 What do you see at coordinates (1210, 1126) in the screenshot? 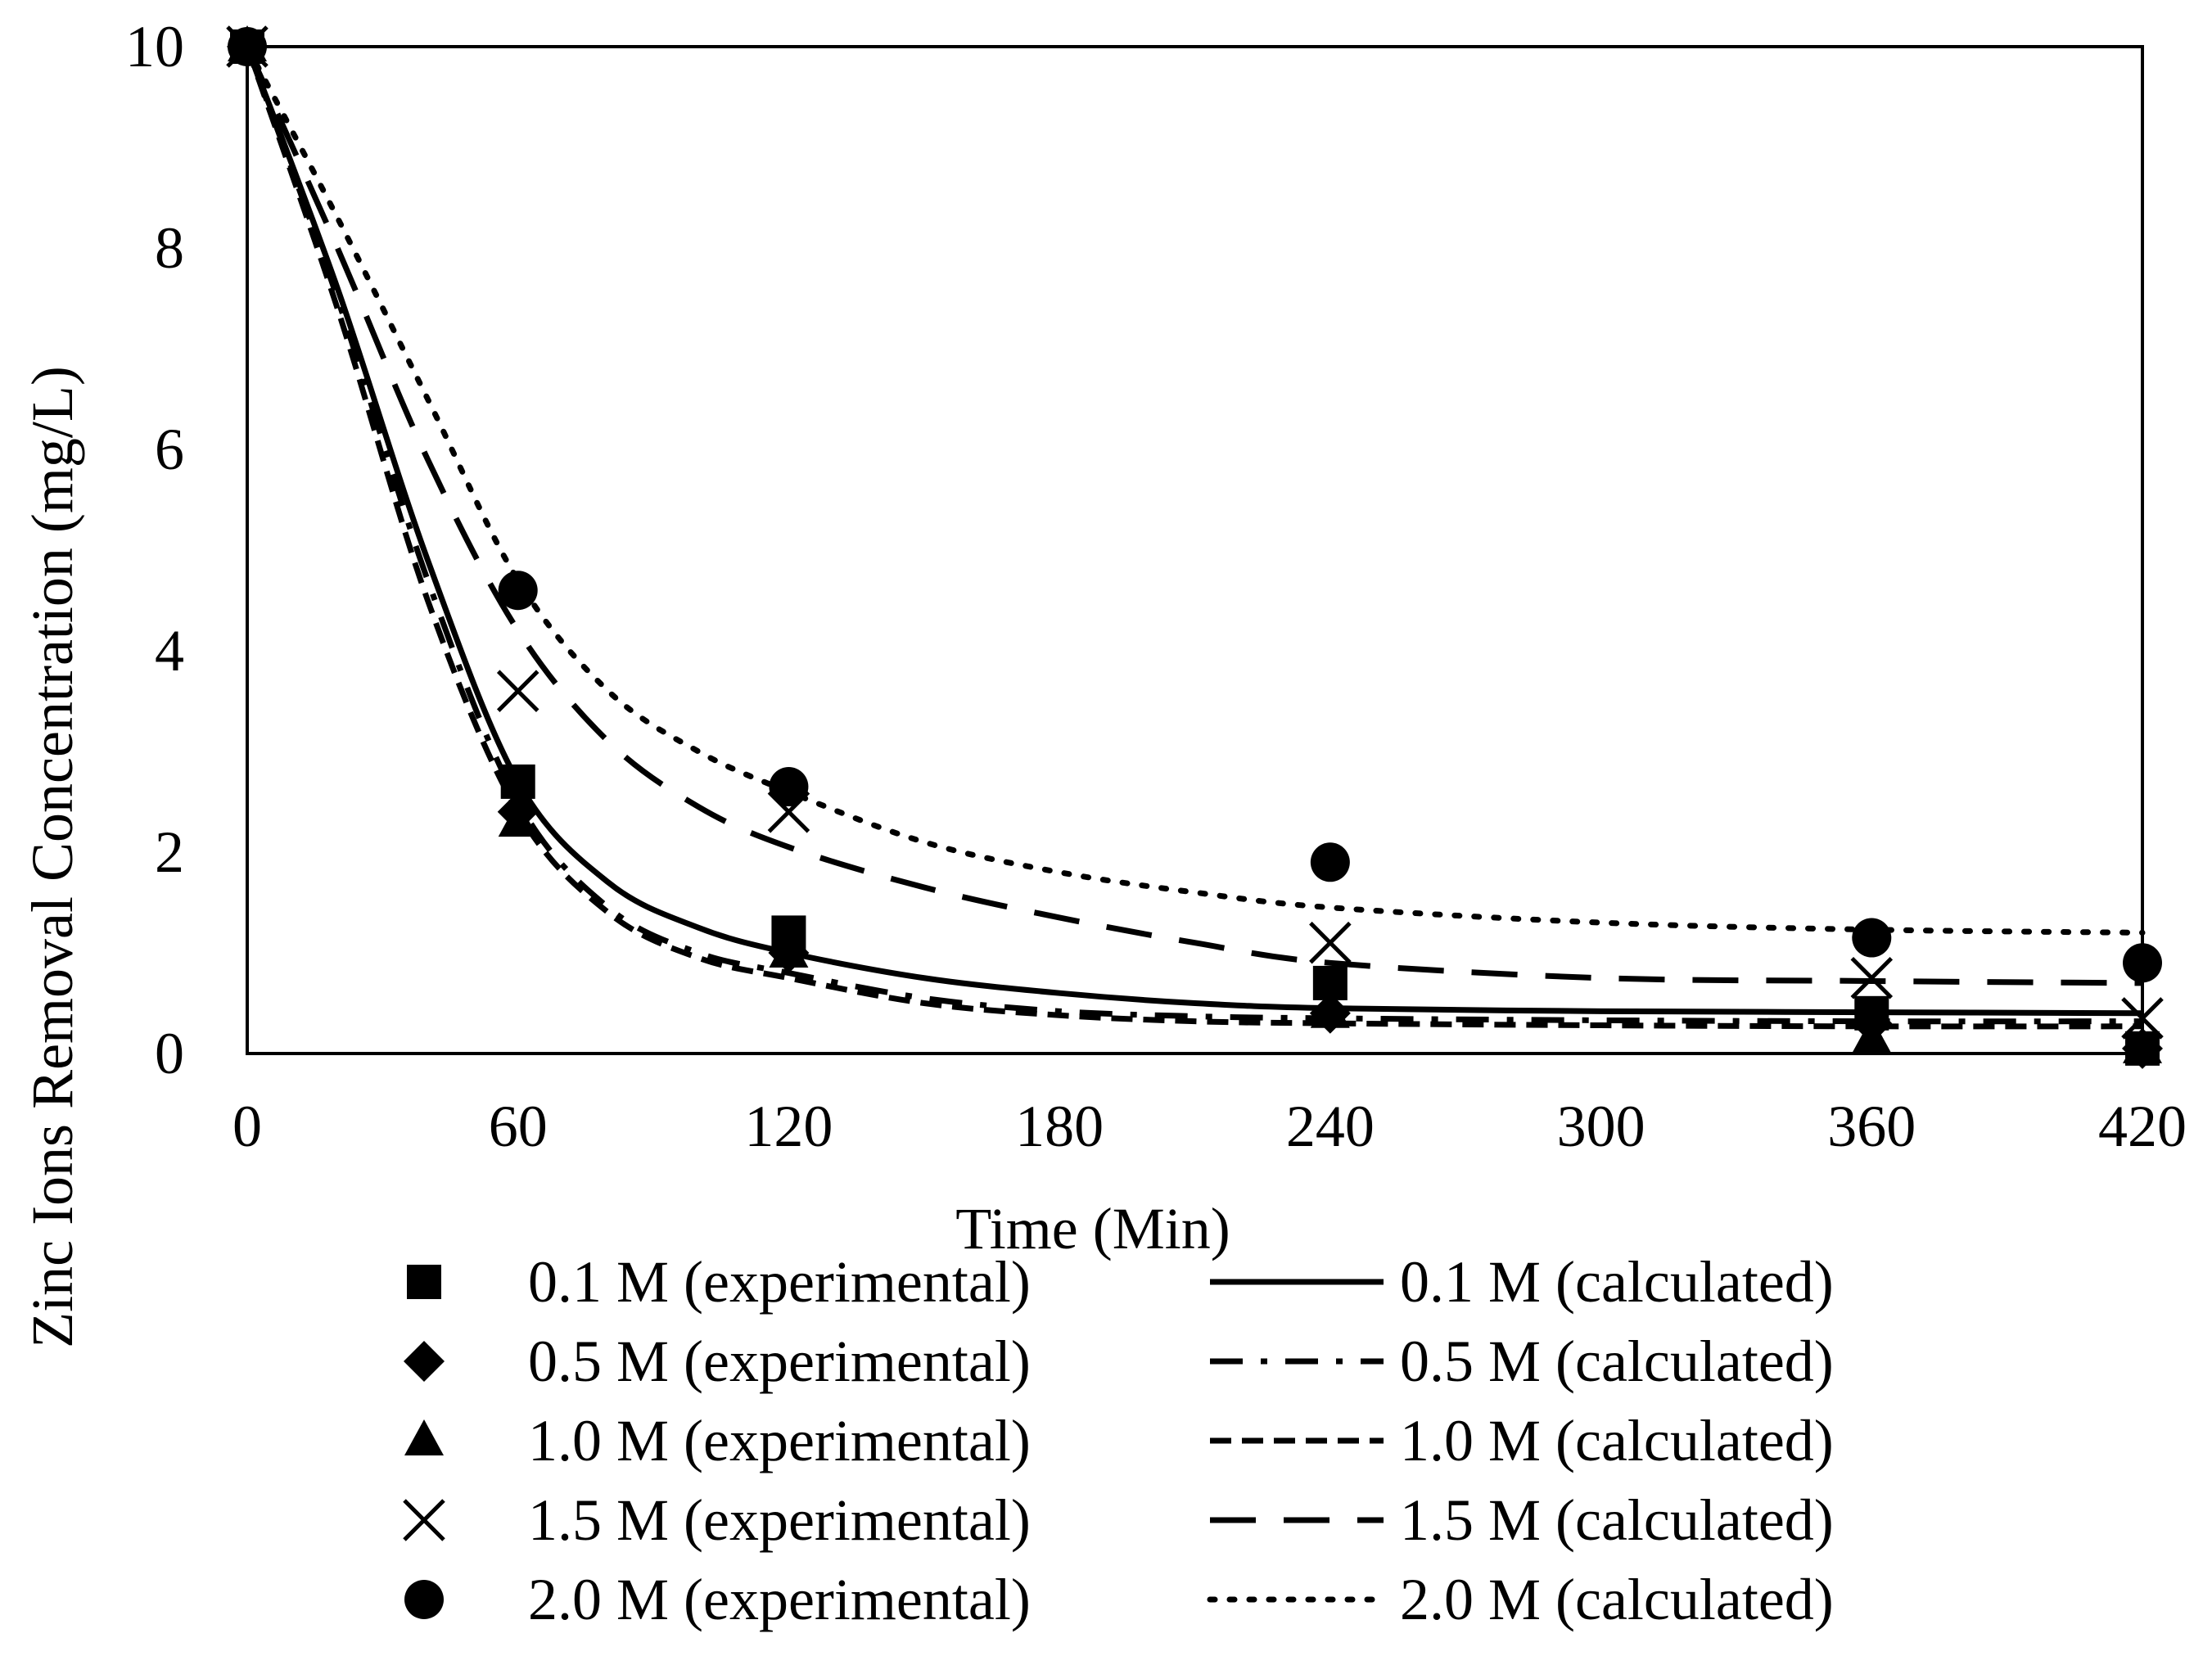
I see `x-axis: 0 60 120 180 240 300 360 420` at bounding box center [1210, 1126].